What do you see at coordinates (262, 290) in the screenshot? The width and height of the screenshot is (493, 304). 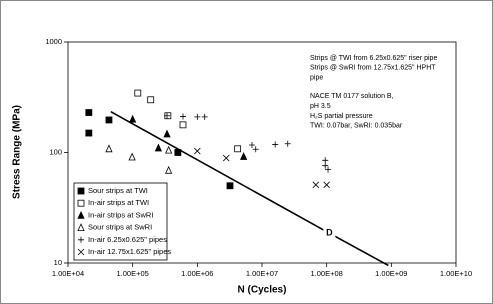 I see `x-axis-title: N (Cycles)` at bounding box center [262, 290].